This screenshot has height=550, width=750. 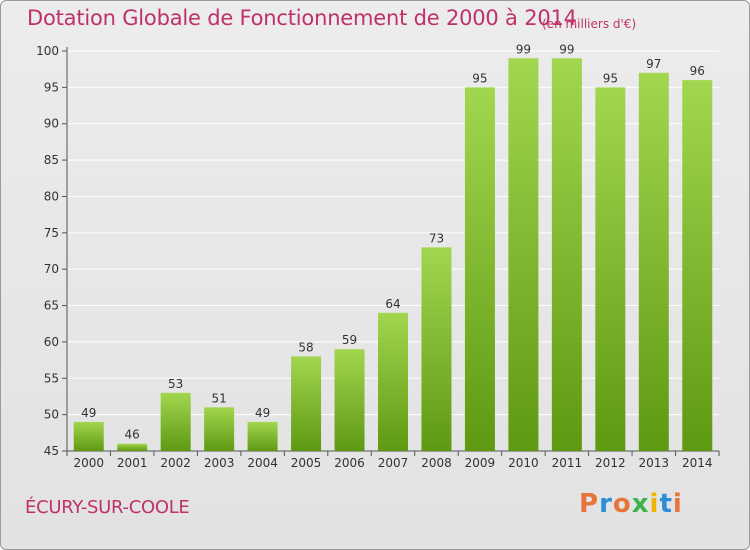 What do you see at coordinates (88, 463) in the screenshot?
I see `x-tick-label: 2000` at bounding box center [88, 463].